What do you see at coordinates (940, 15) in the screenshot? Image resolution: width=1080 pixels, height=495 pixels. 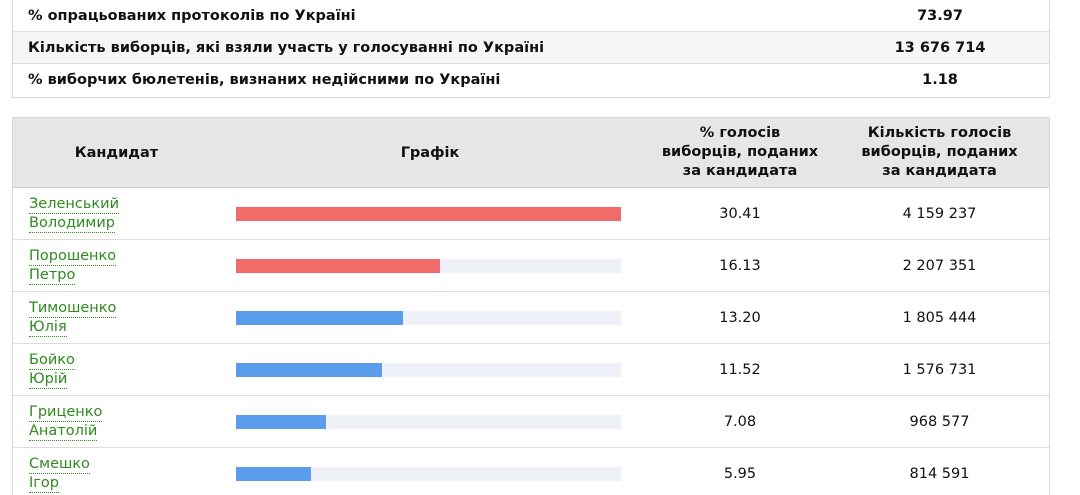 I see `summary-value: 73.97` at bounding box center [940, 15].